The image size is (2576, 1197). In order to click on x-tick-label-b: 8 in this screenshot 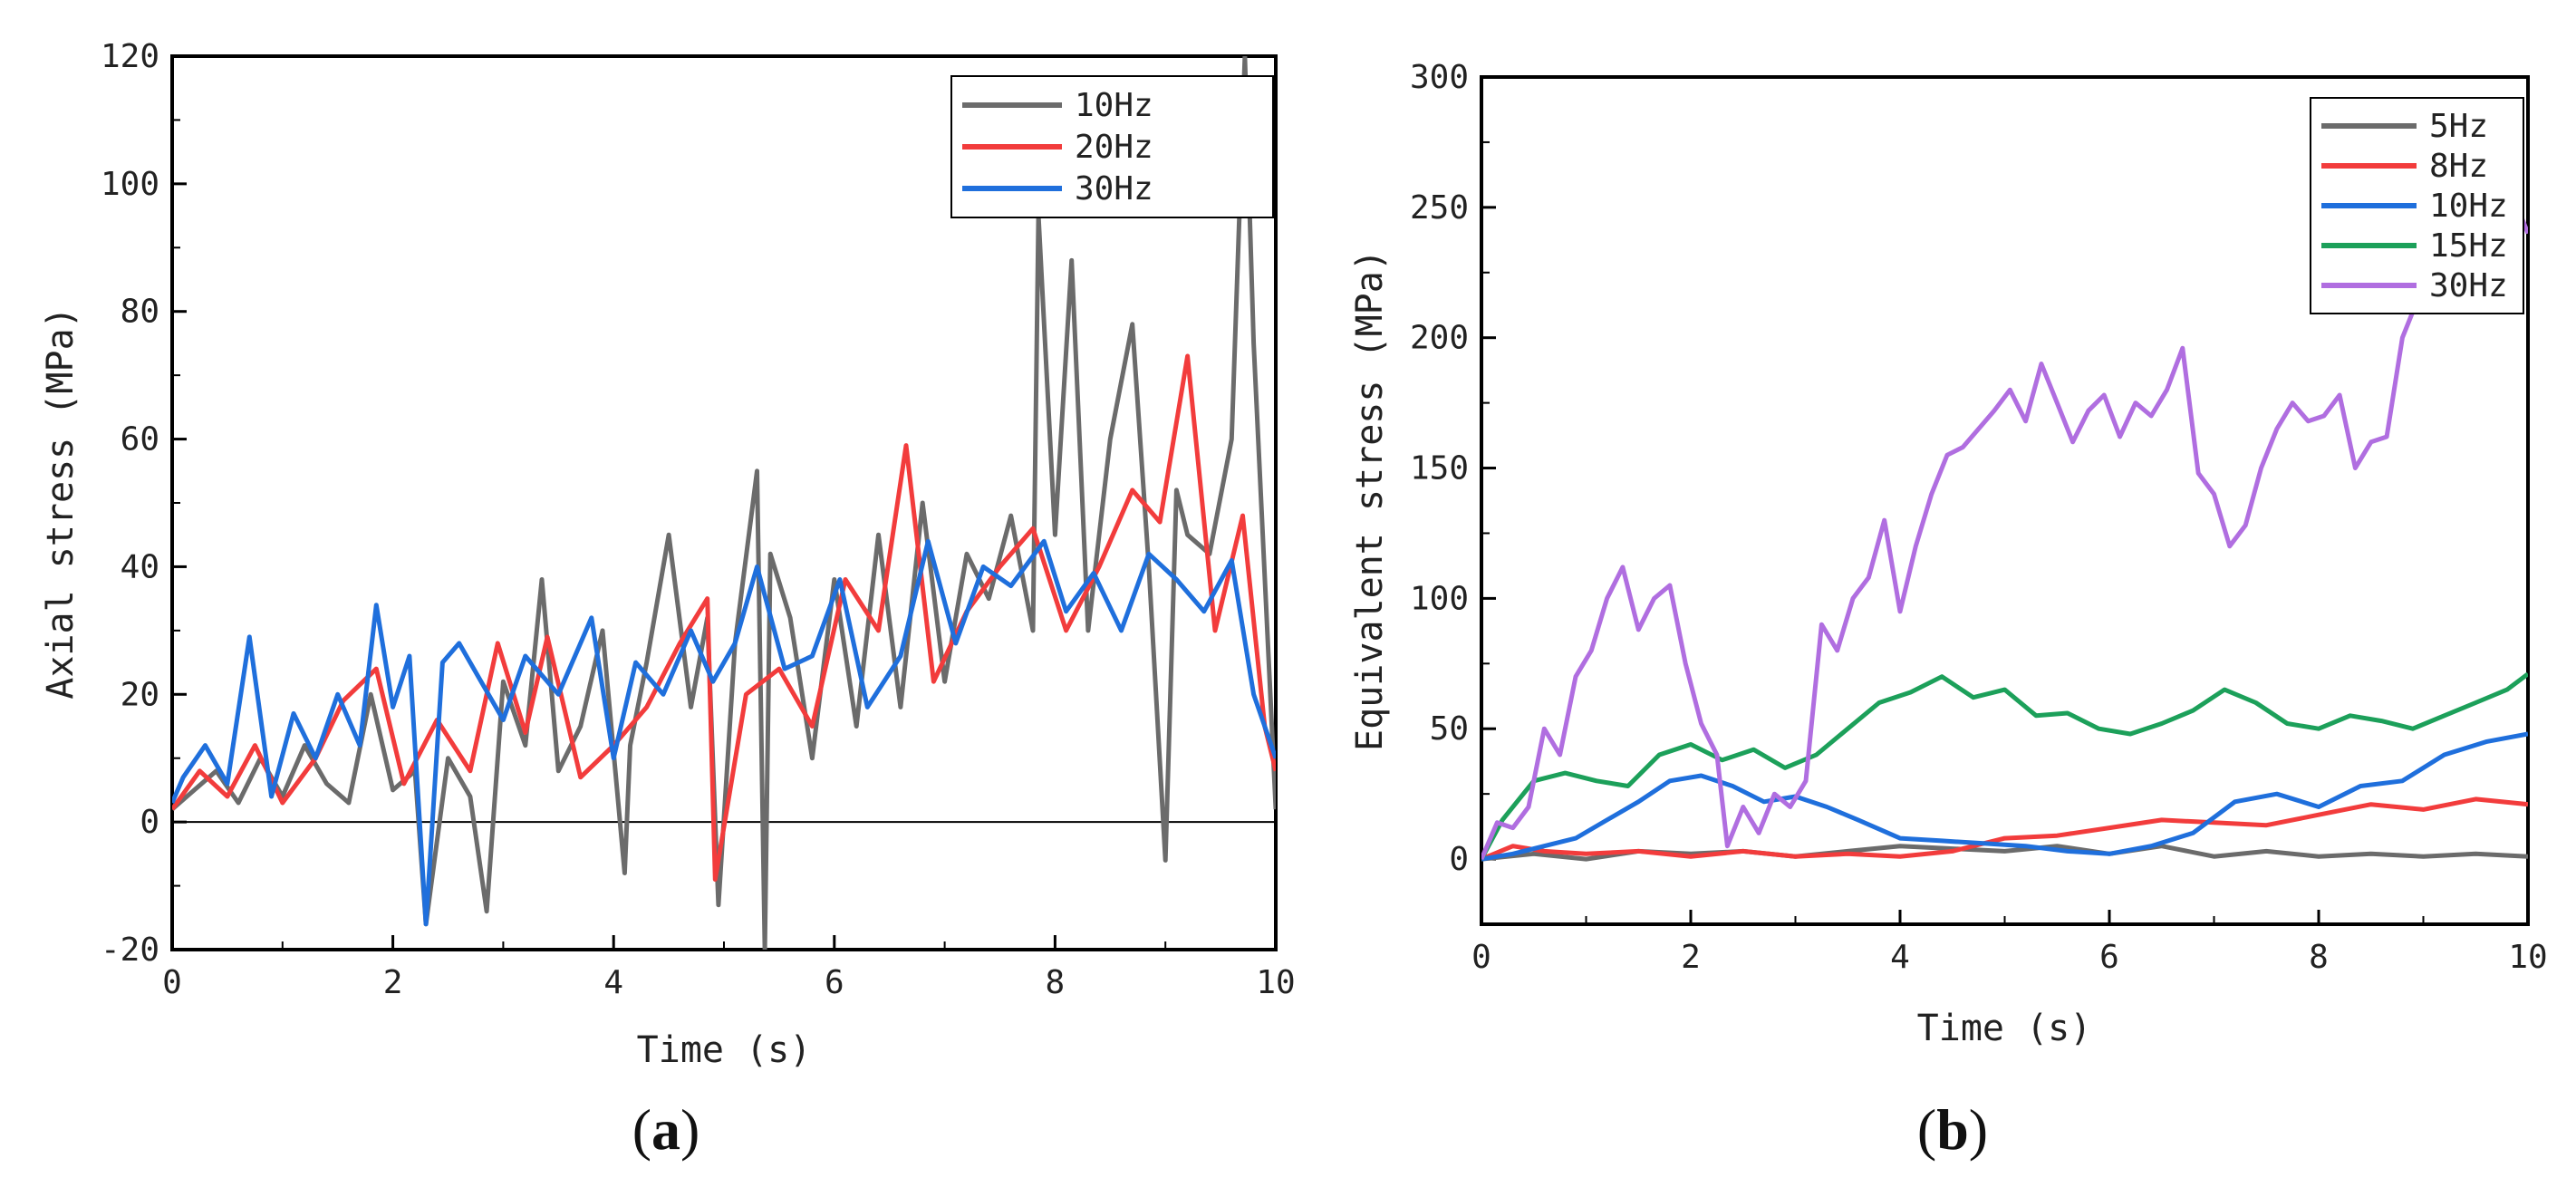, I will do `click(2319, 957)`.